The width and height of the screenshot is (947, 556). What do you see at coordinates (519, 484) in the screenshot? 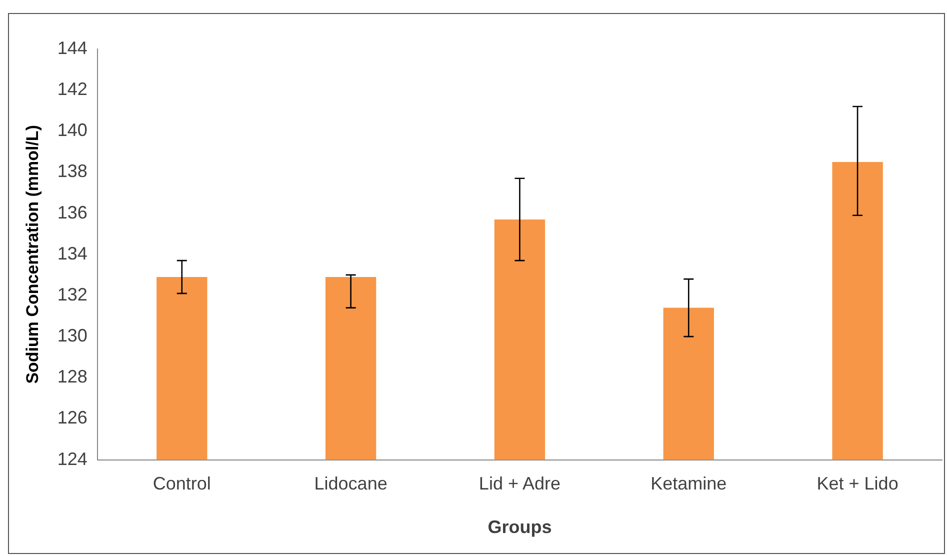
I see `x-tick-label: Lid + Adre` at bounding box center [519, 484].